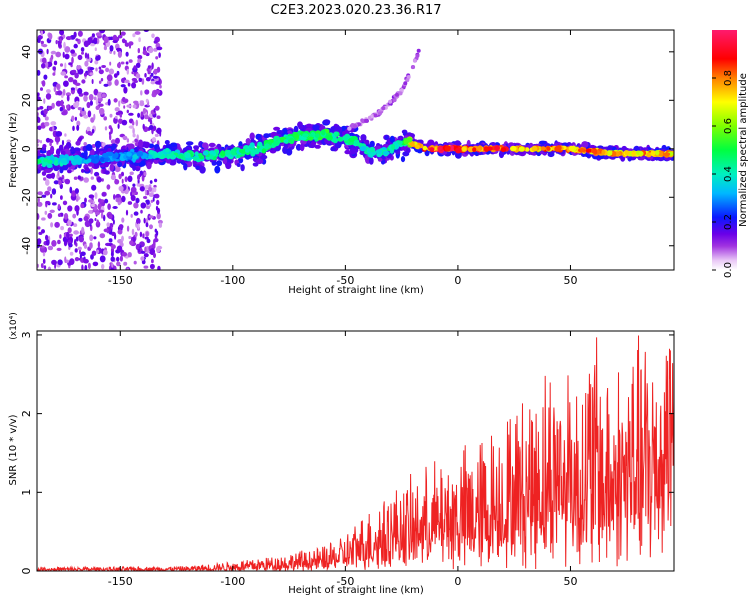  What do you see at coordinates (728, 222) in the screenshot?
I see `colorbar-tick-label: 0.2` at bounding box center [728, 222].